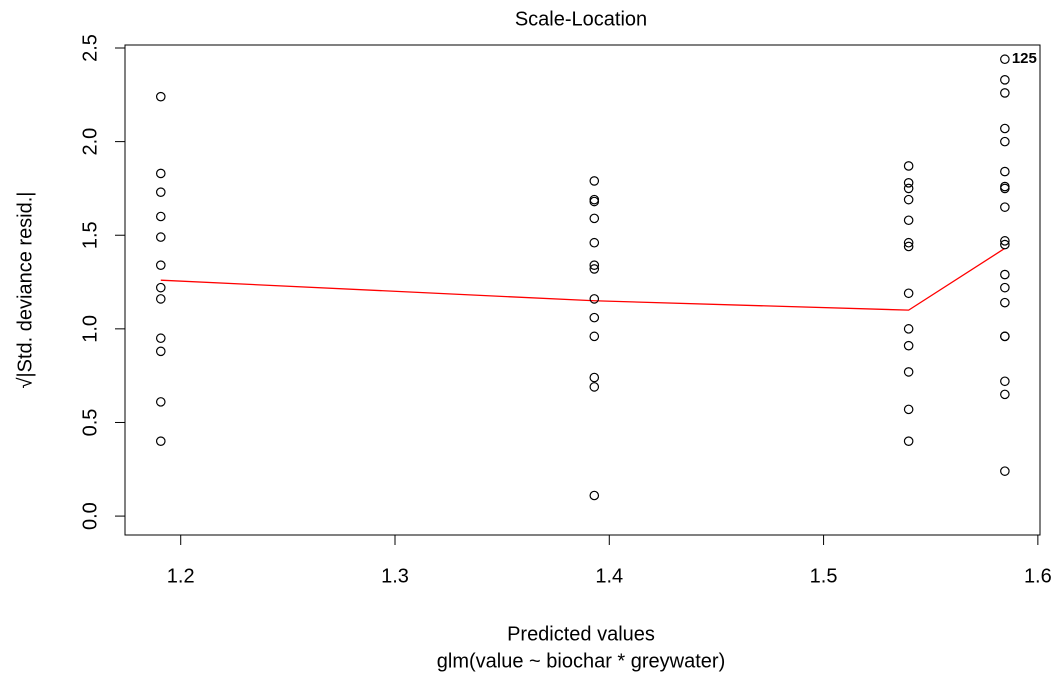  Describe the element at coordinates (90, 516) in the screenshot. I see `y-tick-label: 0.0` at that location.